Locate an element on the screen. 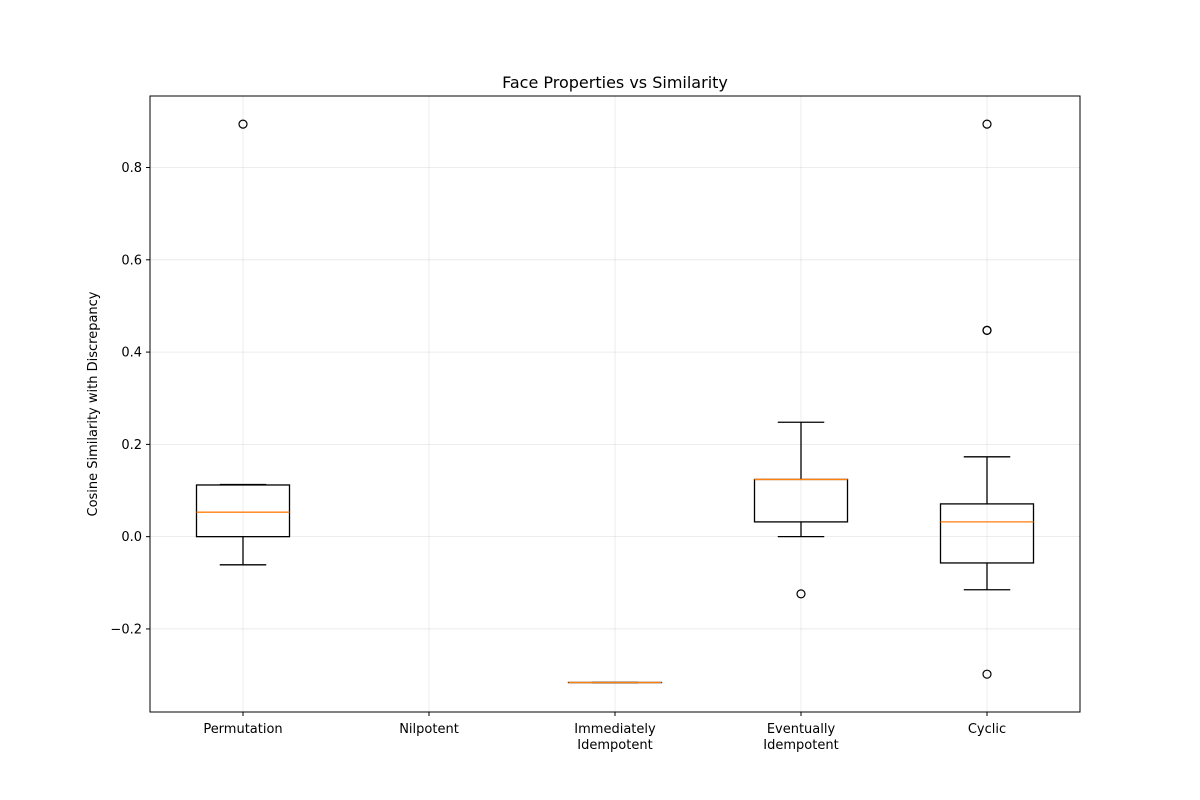  chart-title: Face Properties vs Similarity is located at coordinates (615, 82).